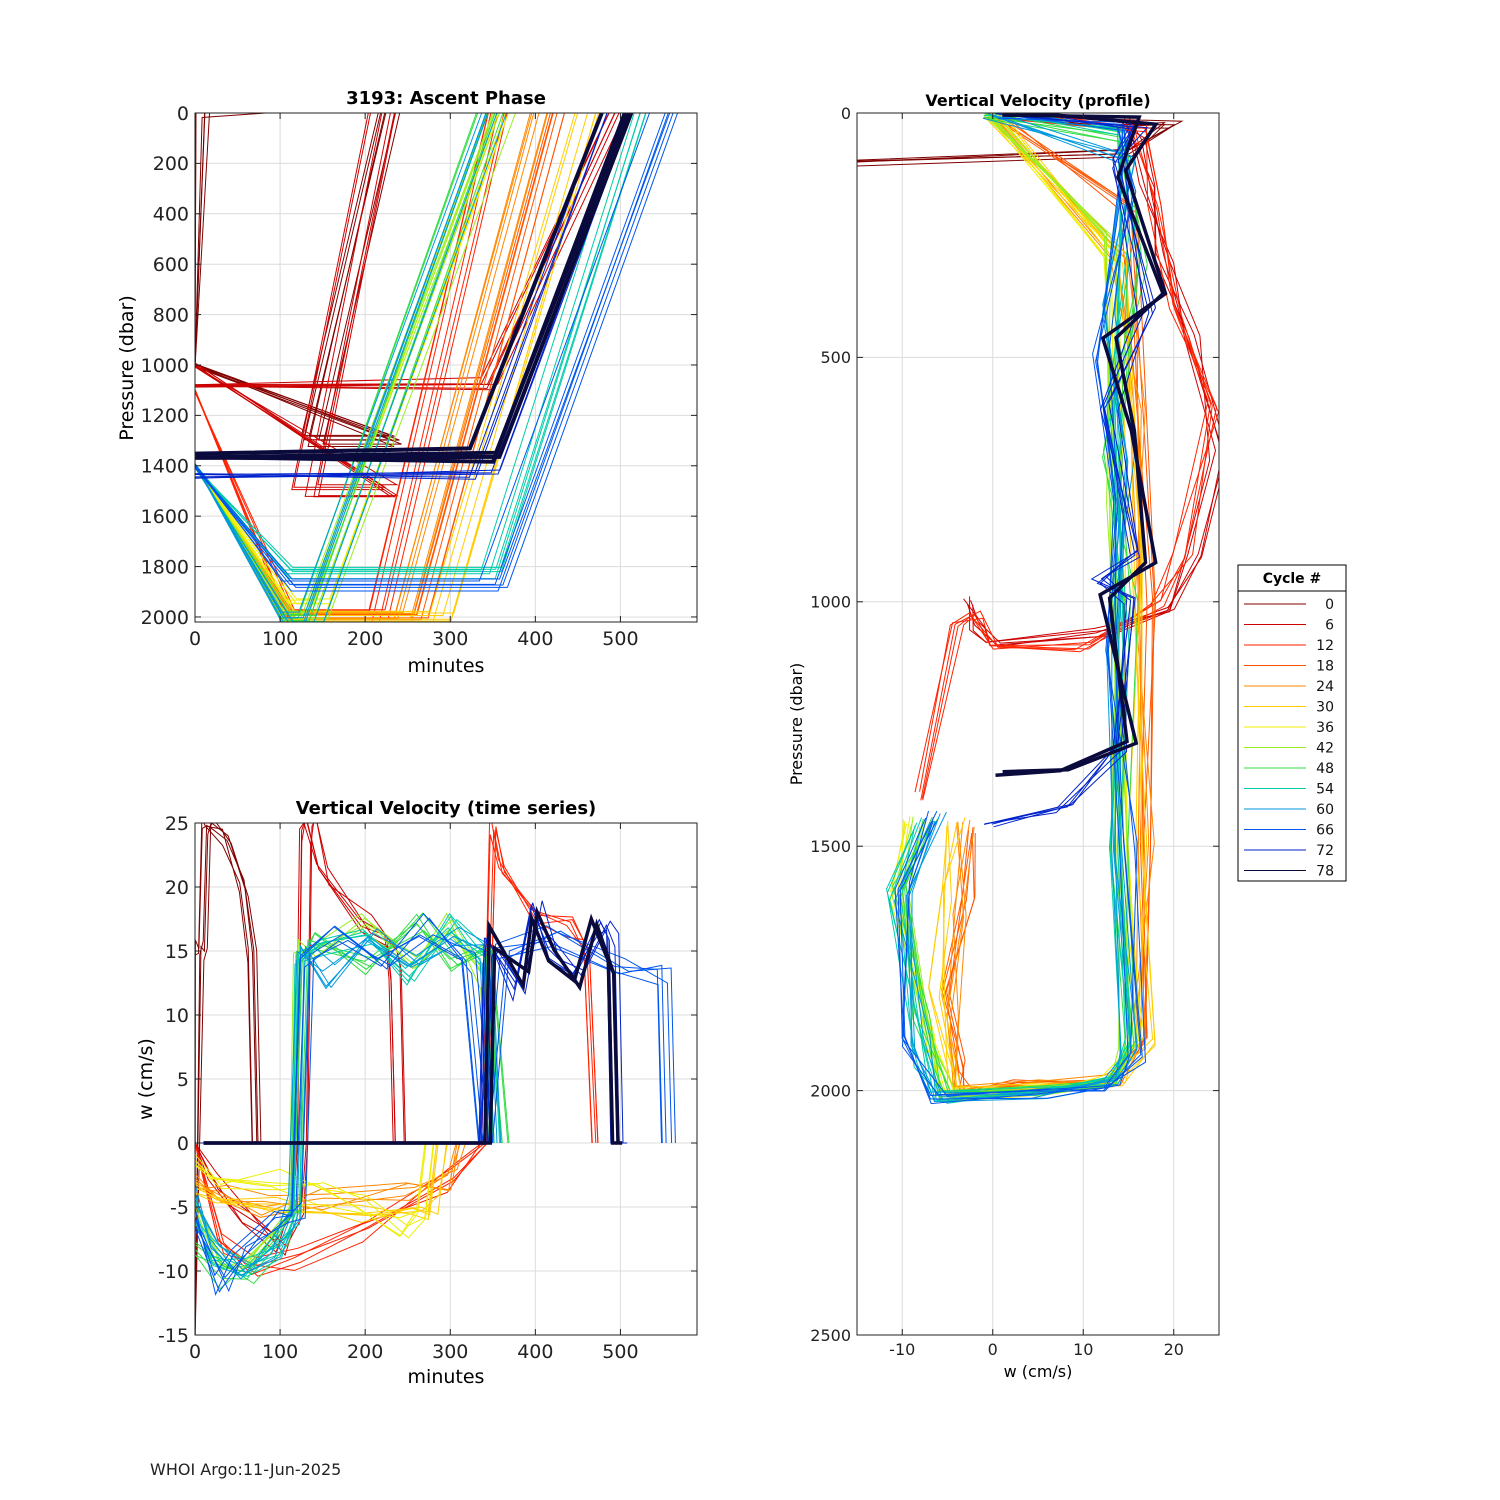 The height and width of the screenshot is (1500, 1500). I want to click on legend-label-6: 6, so click(1329, 626).